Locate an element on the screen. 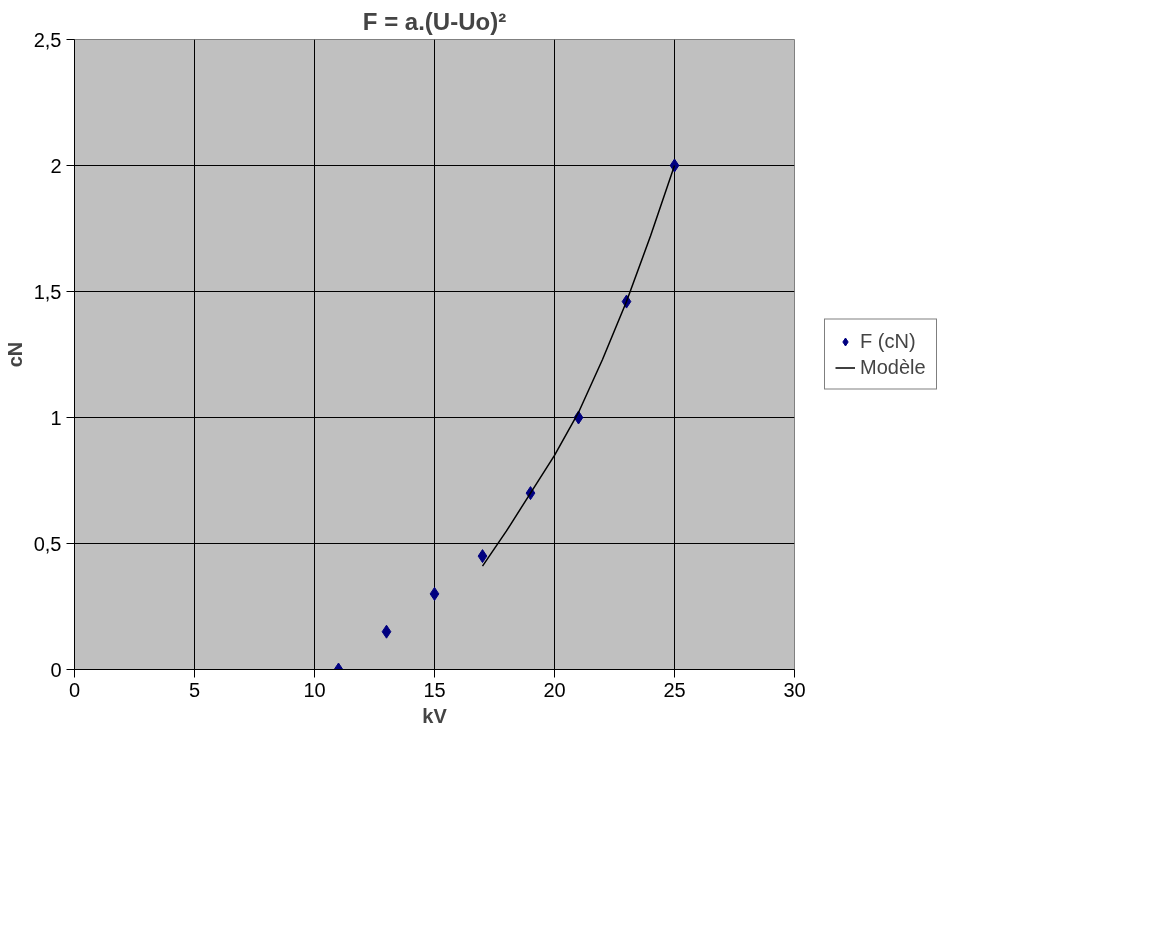 This screenshot has height=926, width=1152. y-tick-label: 2 is located at coordinates (56, 165).